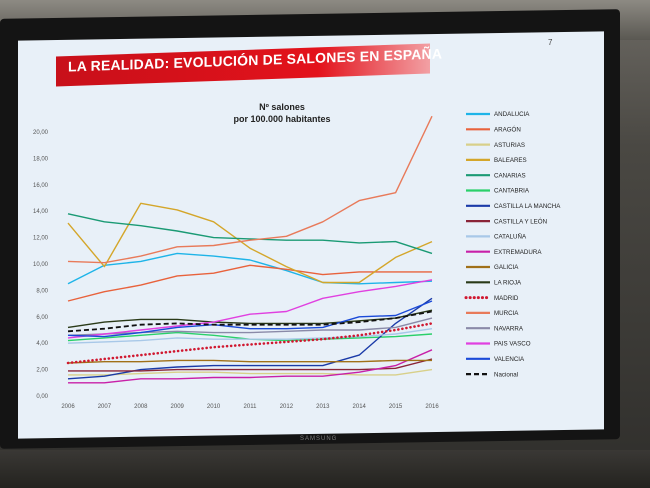  Describe the element at coordinates (319, 439) in the screenshot. I see `tv-brand-logo: SAMSUNG` at that location.